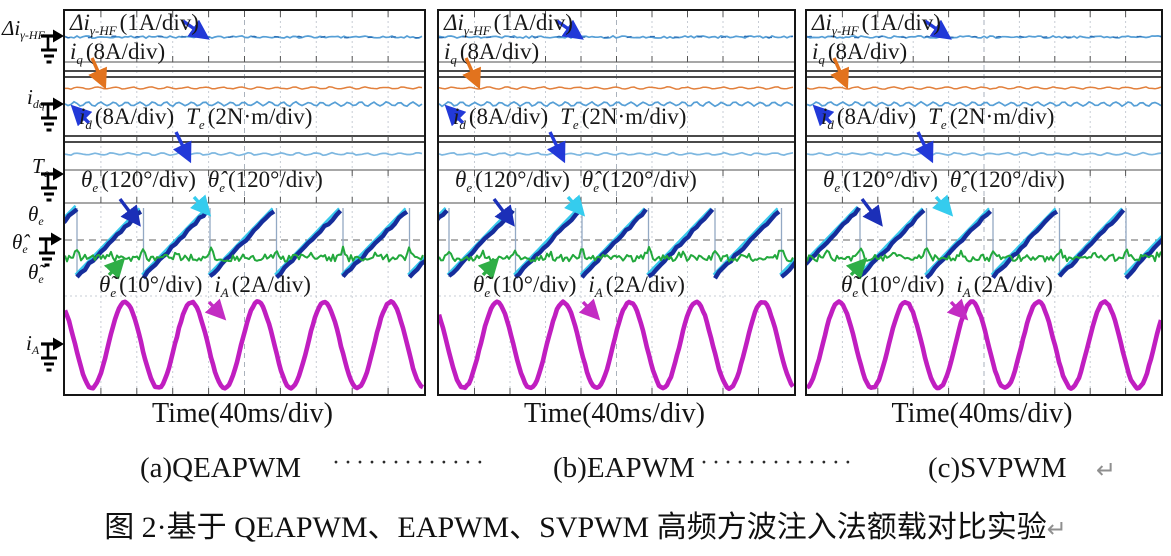 The height and width of the screenshot is (556, 1171). What do you see at coordinates (624, 468) in the screenshot?
I see `subcaption-b: (b)EAPWM` at bounding box center [624, 468].